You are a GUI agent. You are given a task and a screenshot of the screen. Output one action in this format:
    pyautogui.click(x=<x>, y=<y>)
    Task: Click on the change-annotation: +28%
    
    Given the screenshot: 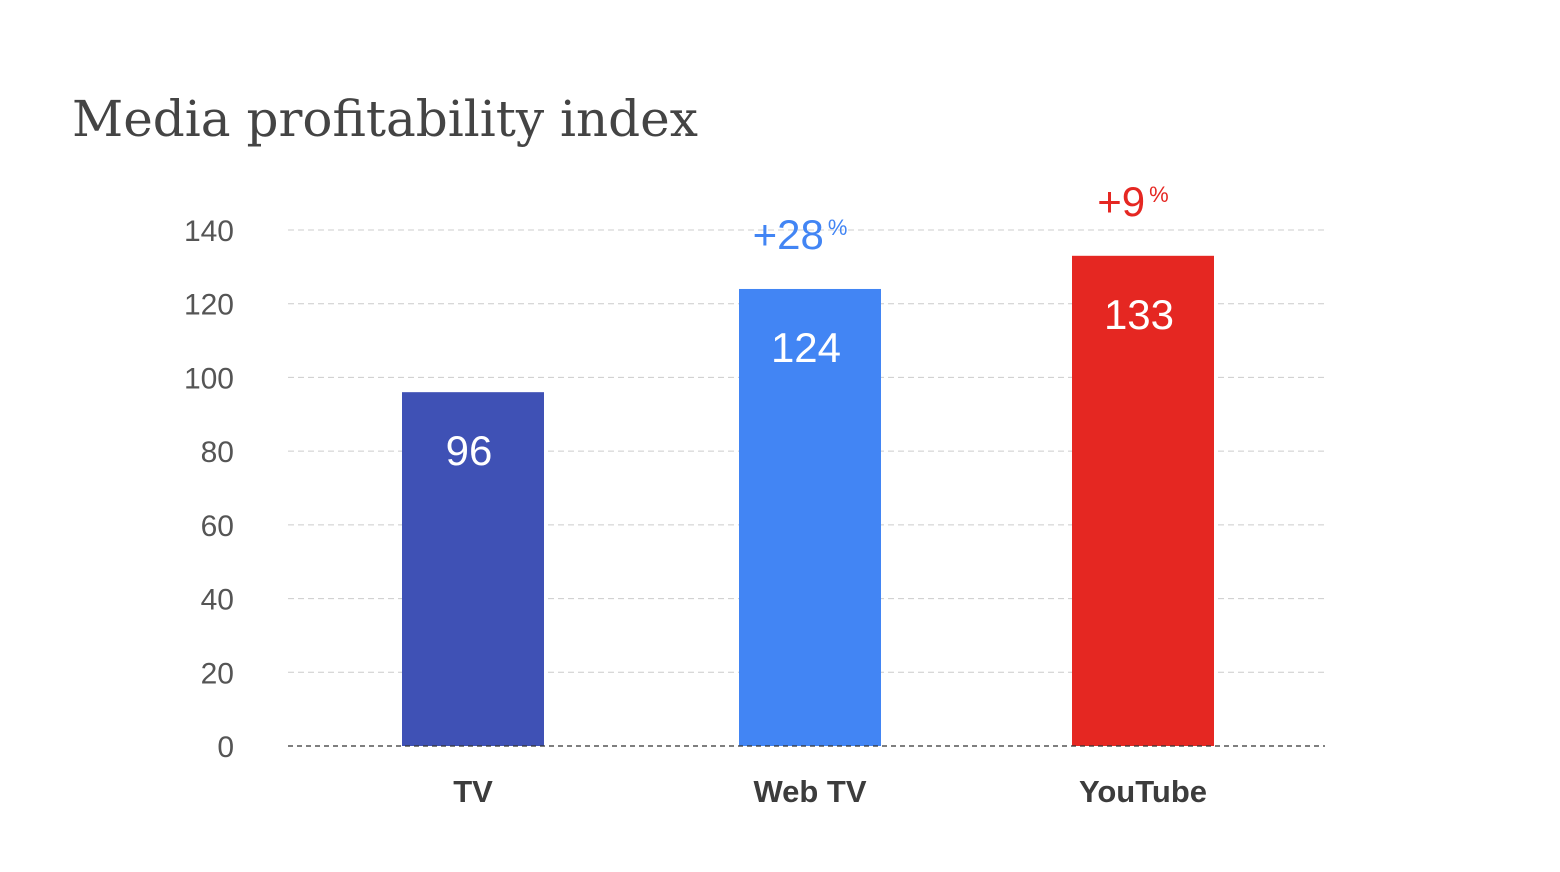 What is the action you would take?
    pyautogui.click(x=800, y=234)
    